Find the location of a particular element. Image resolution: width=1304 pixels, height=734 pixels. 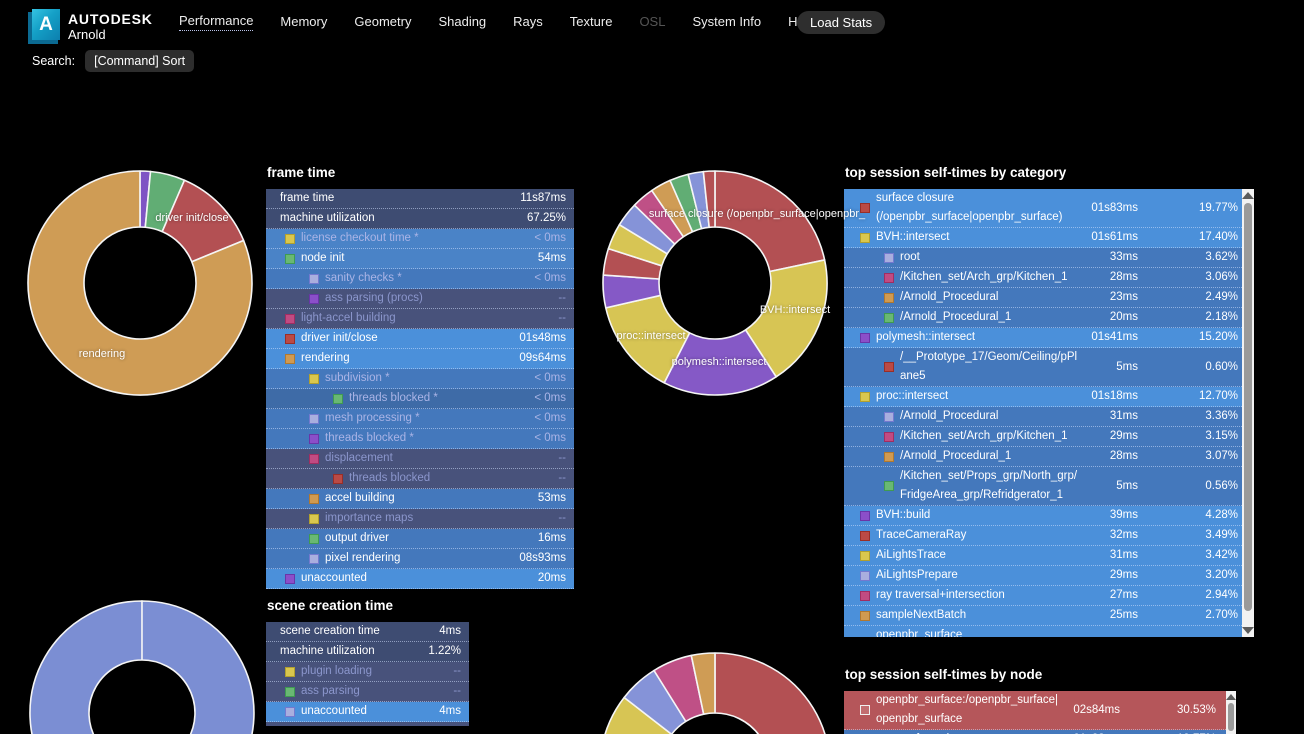

table-row: /Arnold_Procedural_1 28ms 3.07% is located at coordinates (1043, 457).